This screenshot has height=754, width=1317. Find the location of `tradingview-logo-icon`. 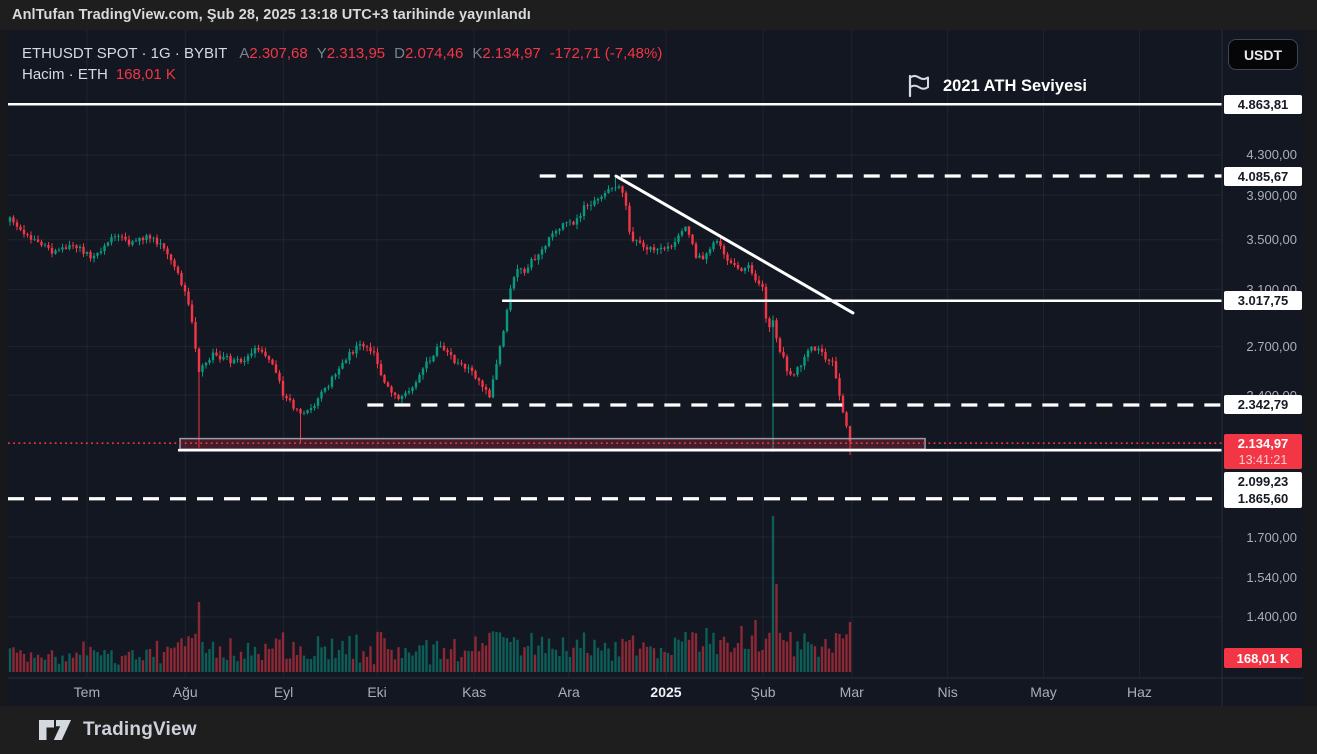

tradingview-logo-icon is located at coordinates (55, 730).